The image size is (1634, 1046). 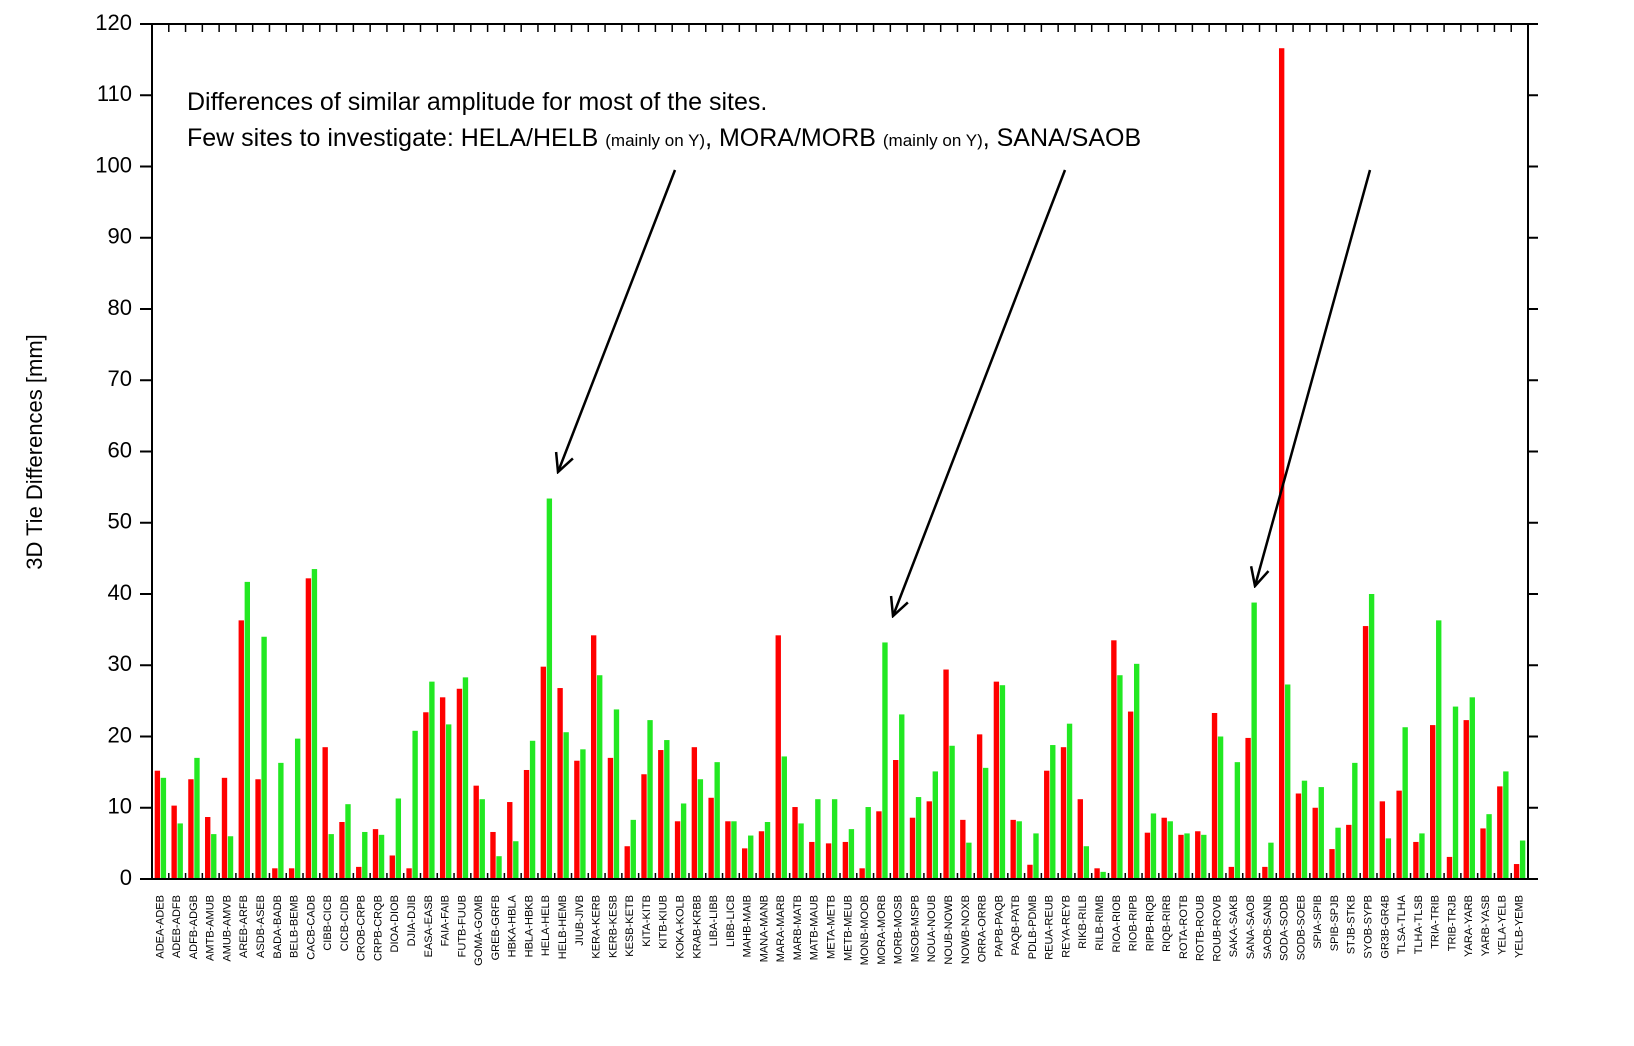 What do you see at coordinates (328, 923) in the screenshot?
I see `x-tick-label: CIBB-CICB` at bounding box center [328, 923].